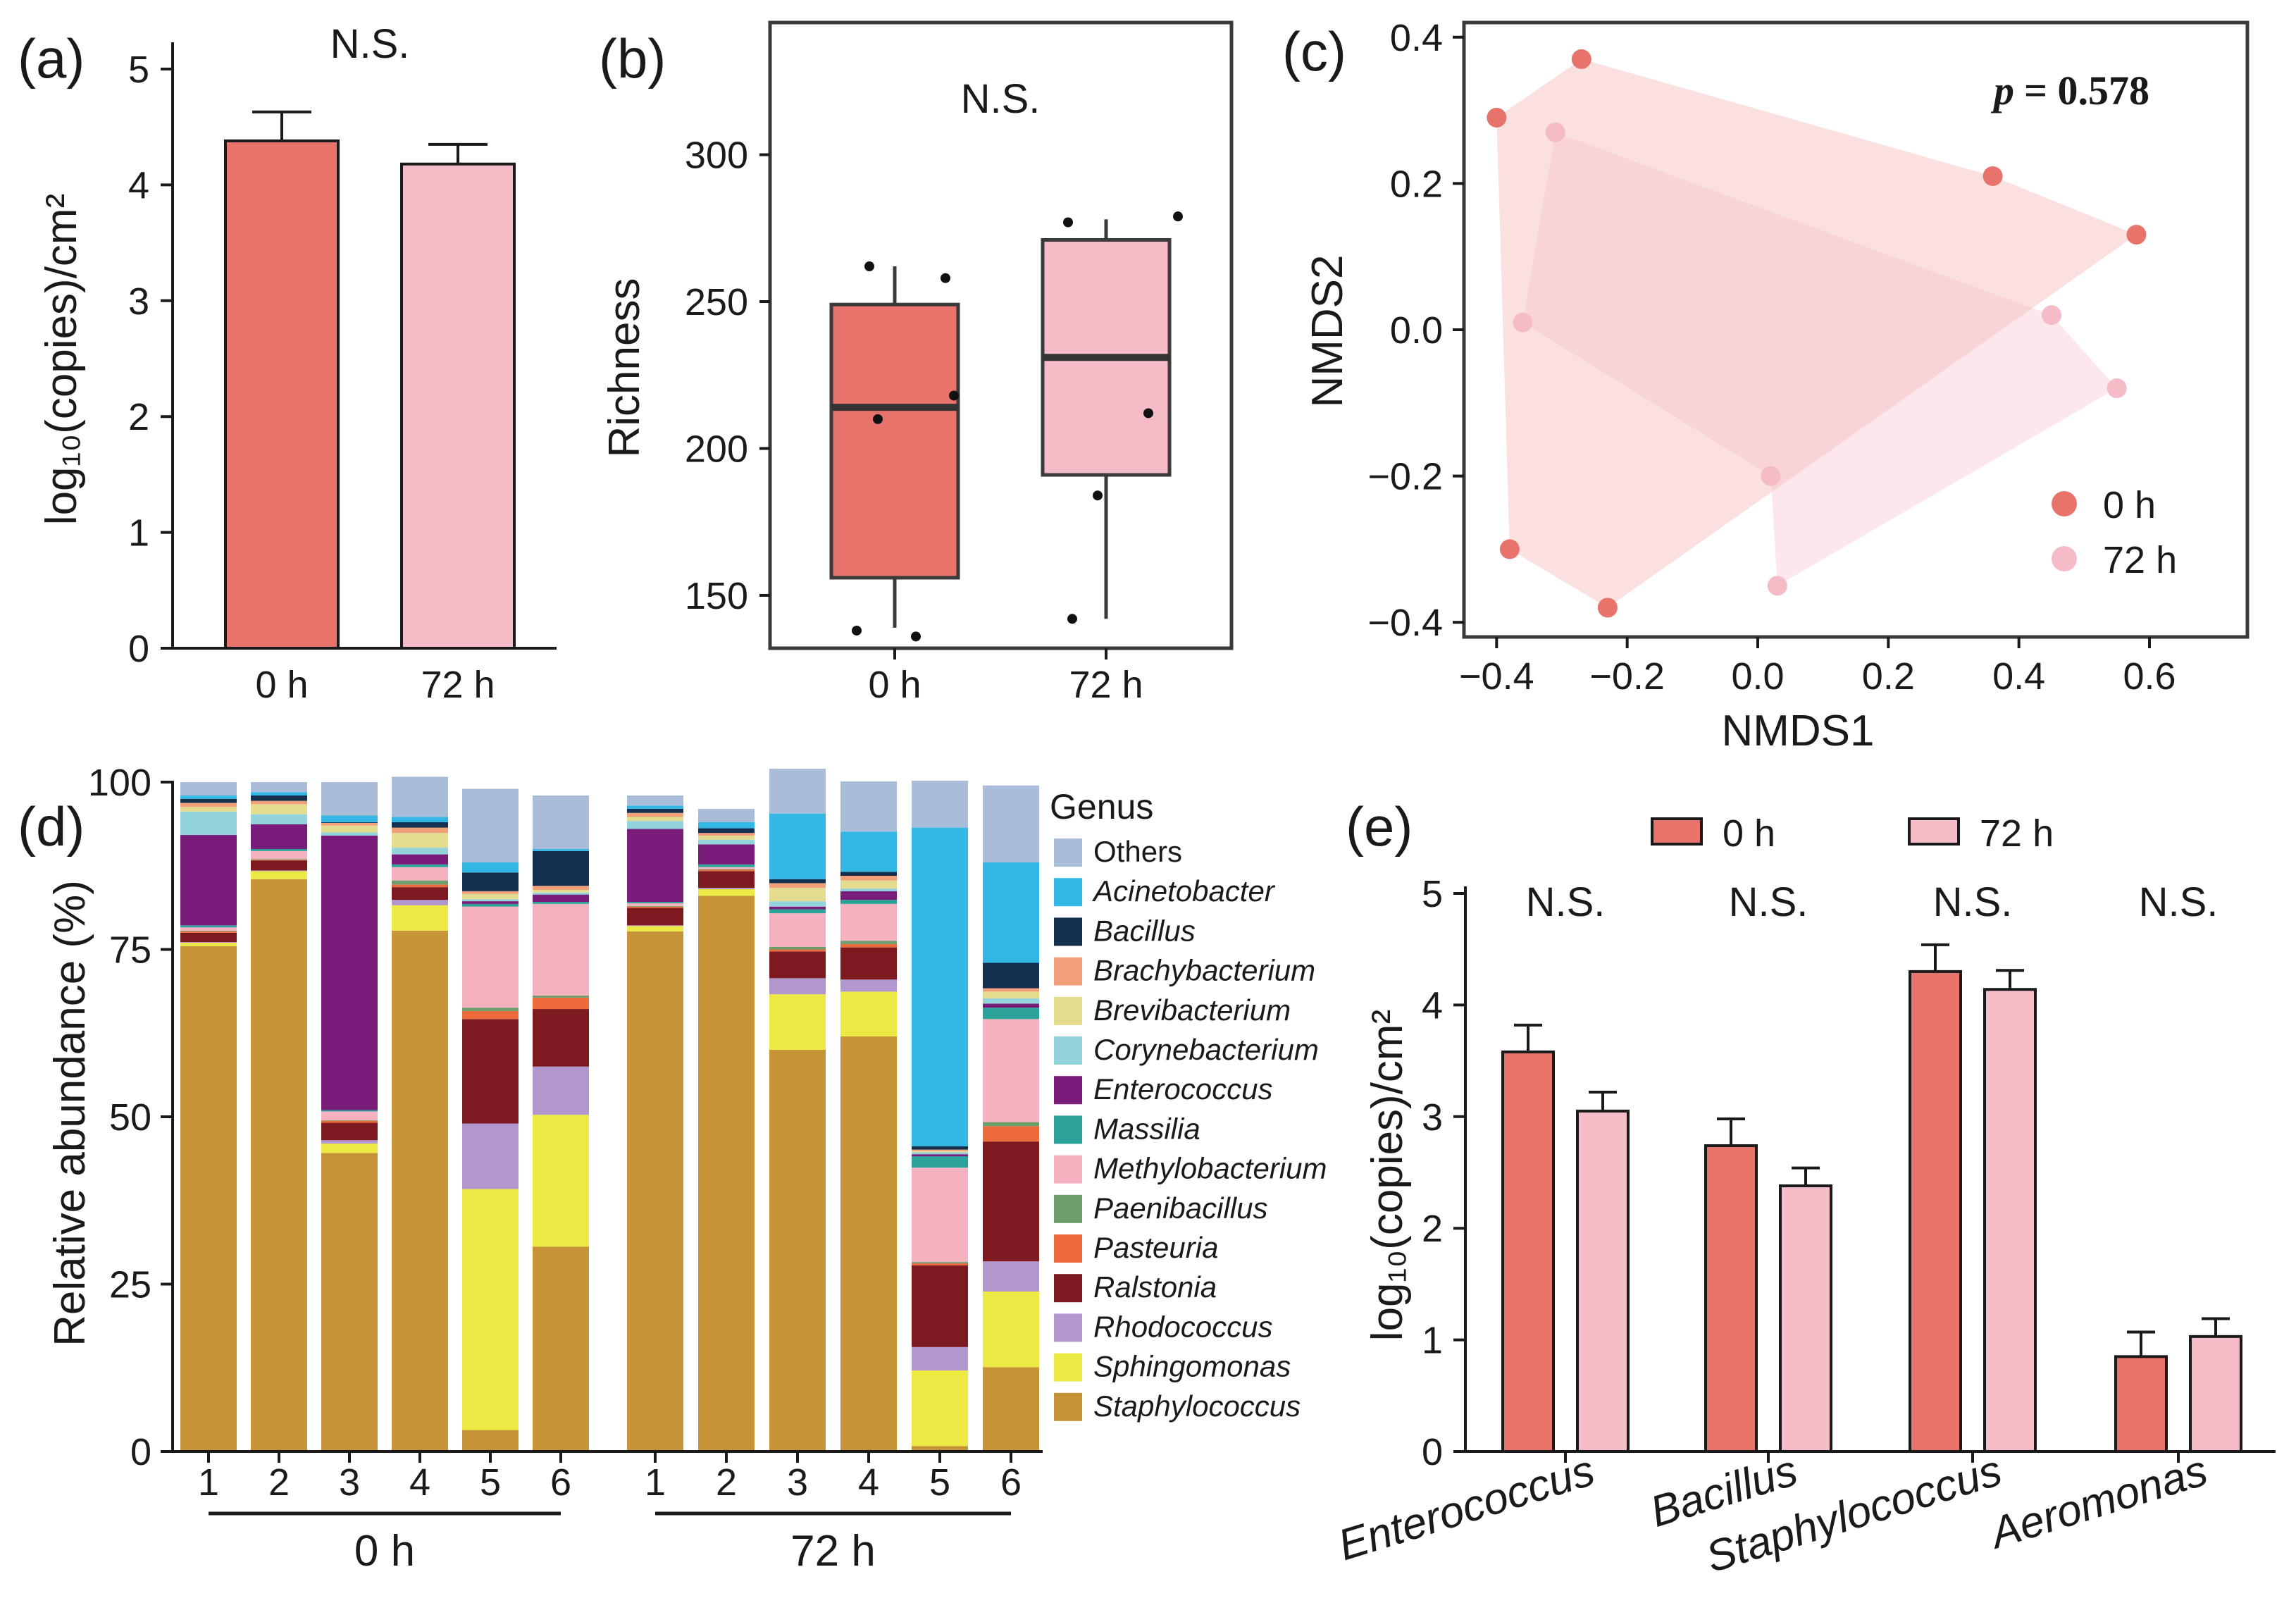 Image resolution: width=2296 pixels, height=1610 pixels. Describe the element at coordinates (138, 185) in the screenshot. I see `panel-a-y-tick-label: 4` at that location.